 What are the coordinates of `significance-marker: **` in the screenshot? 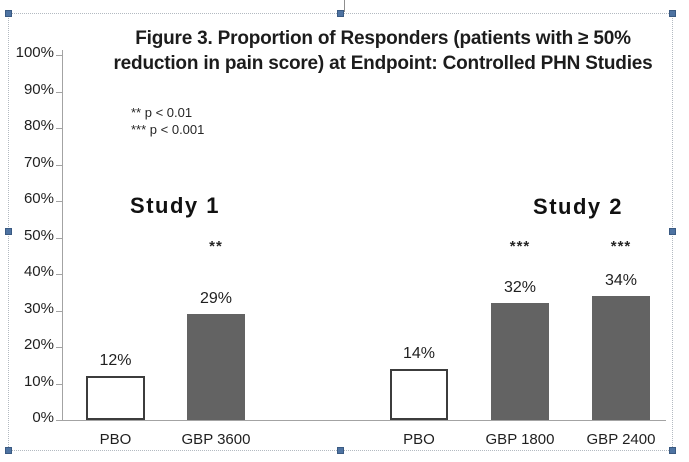 It's located at (216, 246).